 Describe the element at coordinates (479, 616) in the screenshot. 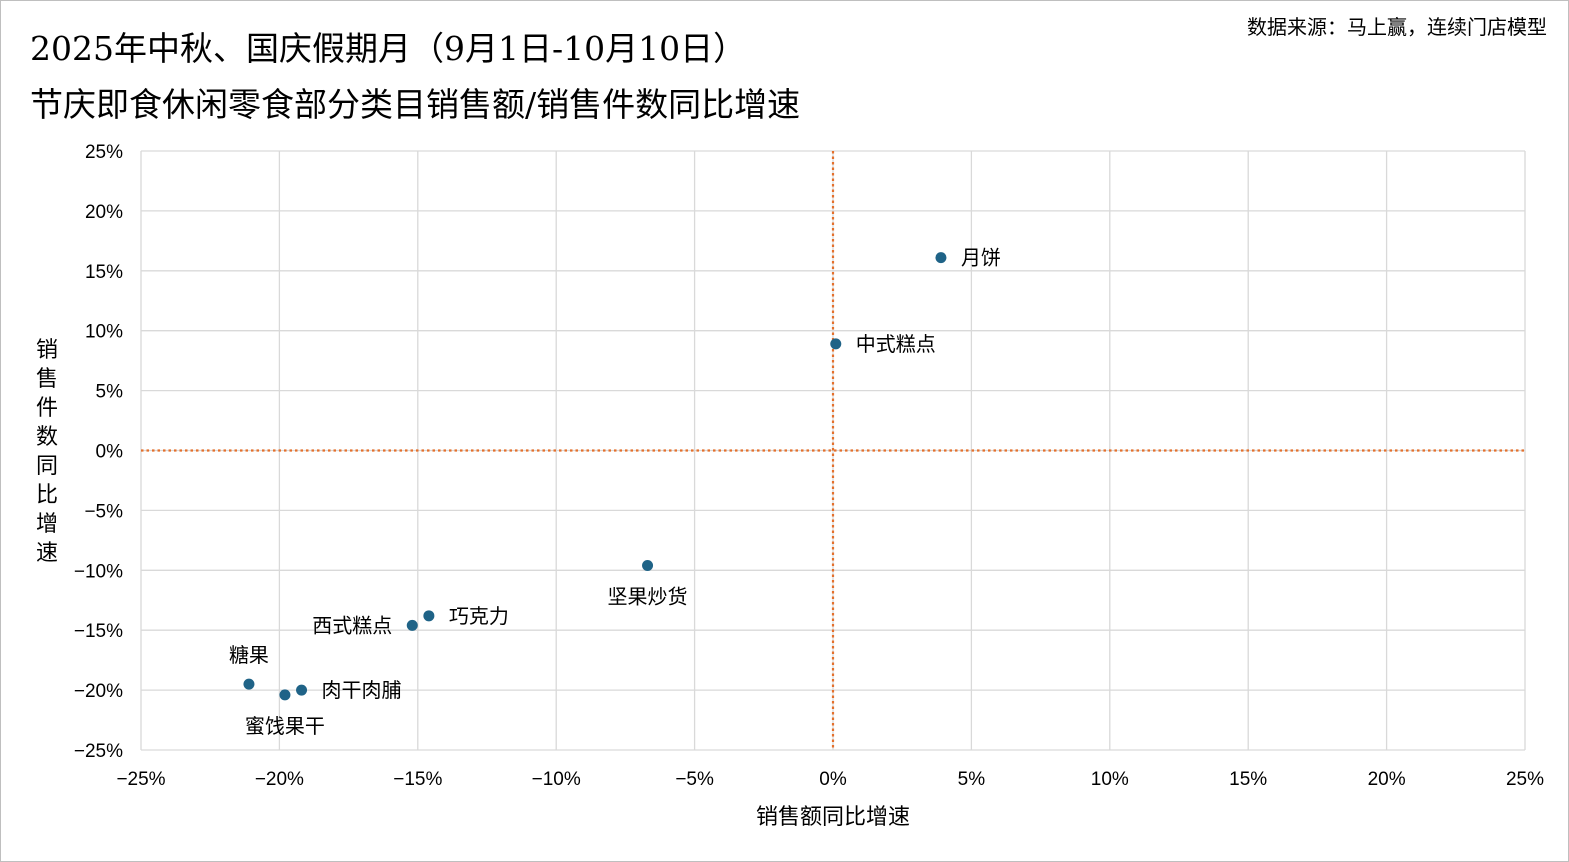

I see `data-label: 巧克力` at that location.